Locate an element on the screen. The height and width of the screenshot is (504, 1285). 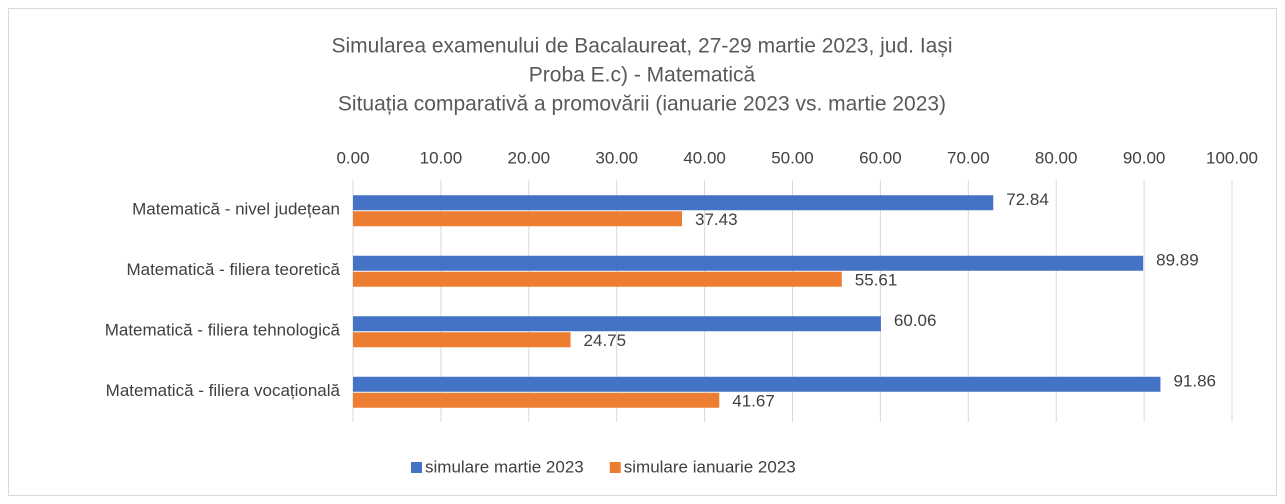
data-label: 37.43 is located at coordinates (716, 219).